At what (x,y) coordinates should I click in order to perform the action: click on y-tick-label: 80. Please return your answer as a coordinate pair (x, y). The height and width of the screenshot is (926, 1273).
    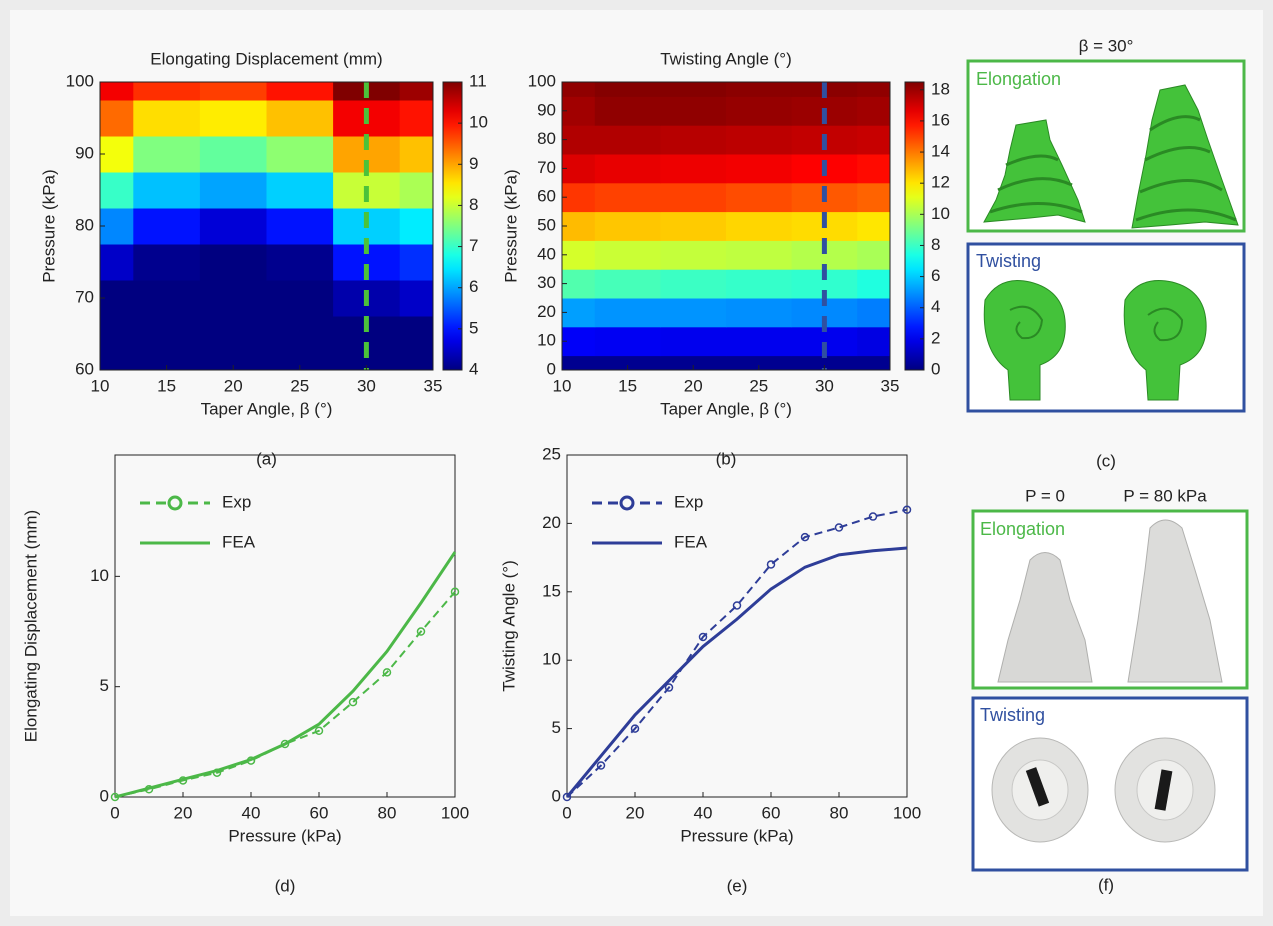
    Looking at the image, I should click on (546, 138).